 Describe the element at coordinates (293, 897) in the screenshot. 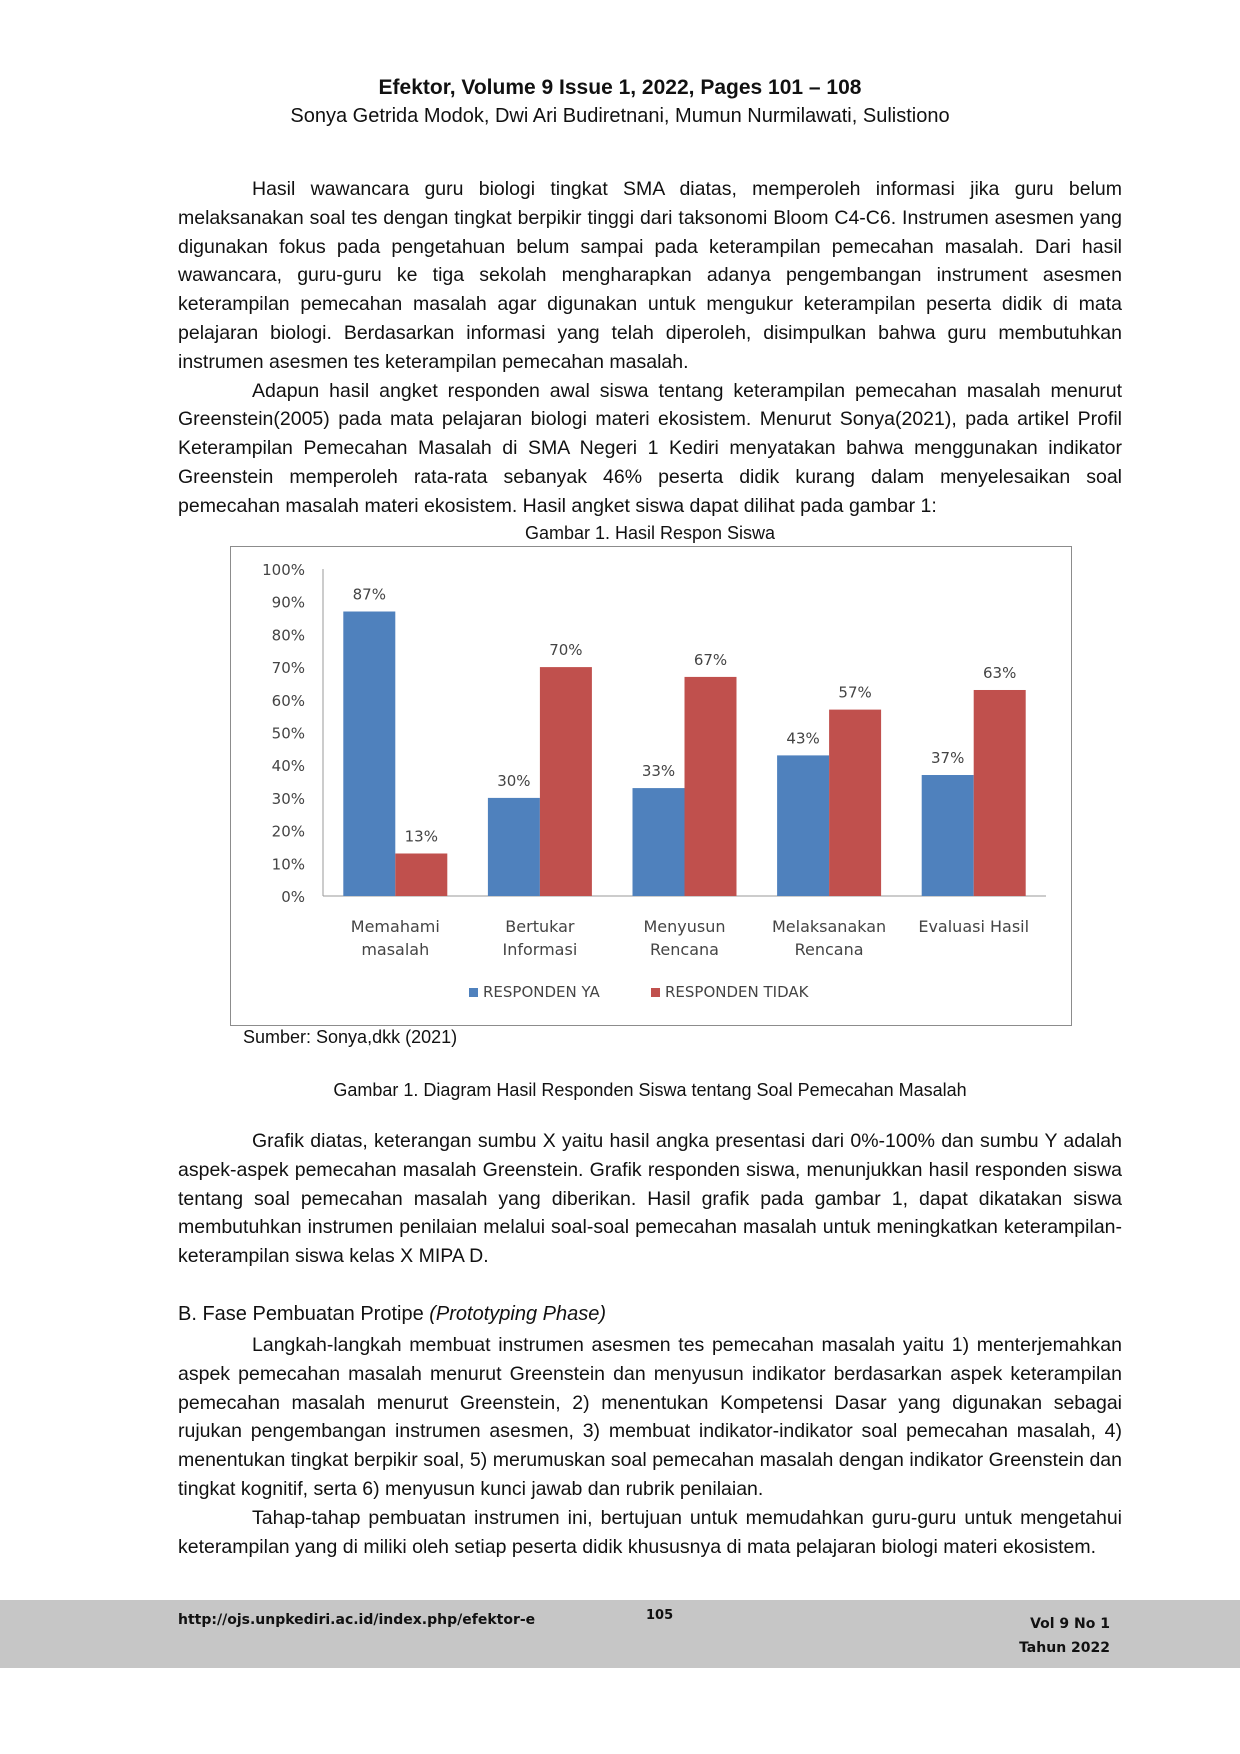

I see `y-tick-label: 0%` at that location.